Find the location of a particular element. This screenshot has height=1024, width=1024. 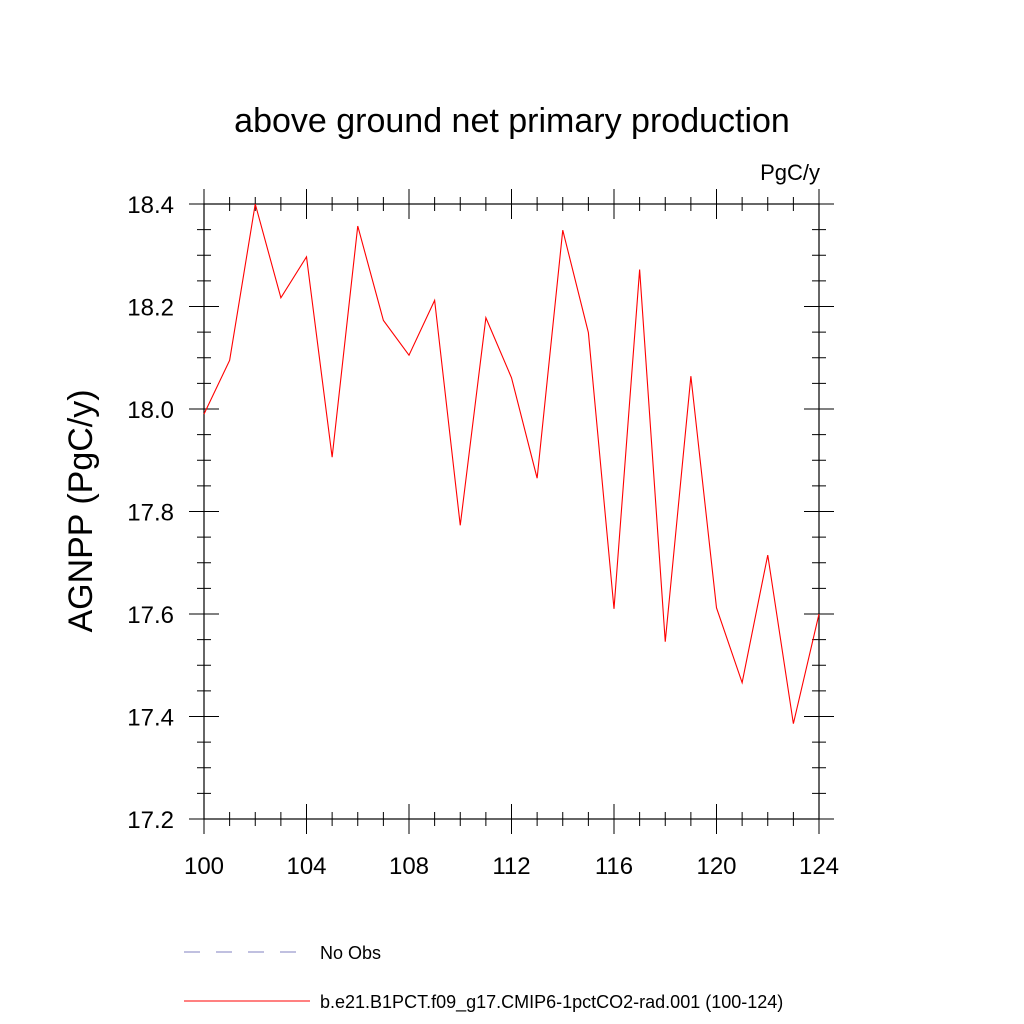

x-tick-label: 100 is located at coordinates (204, 866).